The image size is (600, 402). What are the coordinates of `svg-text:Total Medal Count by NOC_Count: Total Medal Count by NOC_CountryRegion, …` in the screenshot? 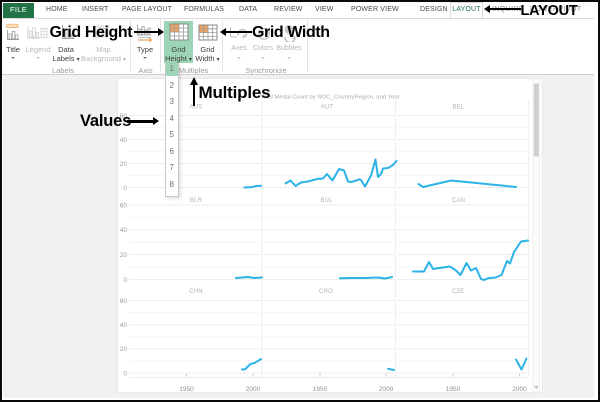 It's located at (329, 97).